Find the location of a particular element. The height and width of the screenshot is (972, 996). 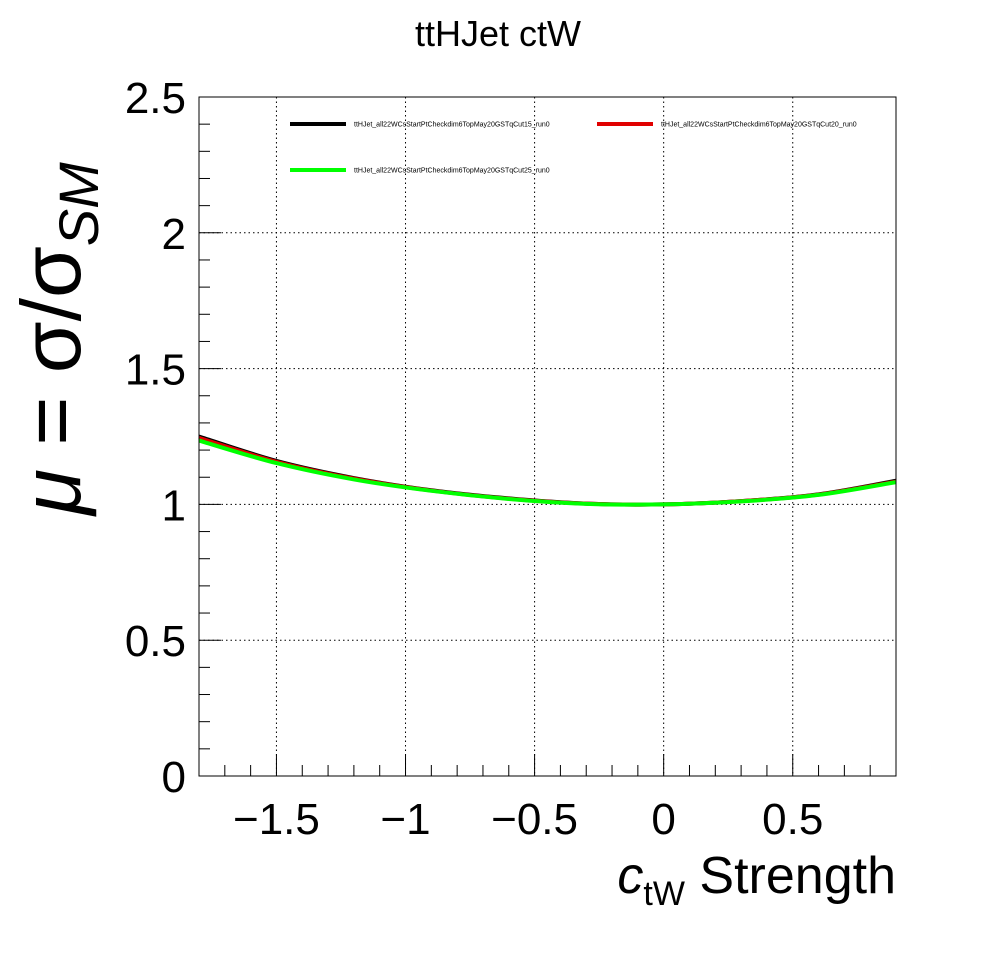

chart-title: ttHJet ctW is located at coordinates (498, 33).